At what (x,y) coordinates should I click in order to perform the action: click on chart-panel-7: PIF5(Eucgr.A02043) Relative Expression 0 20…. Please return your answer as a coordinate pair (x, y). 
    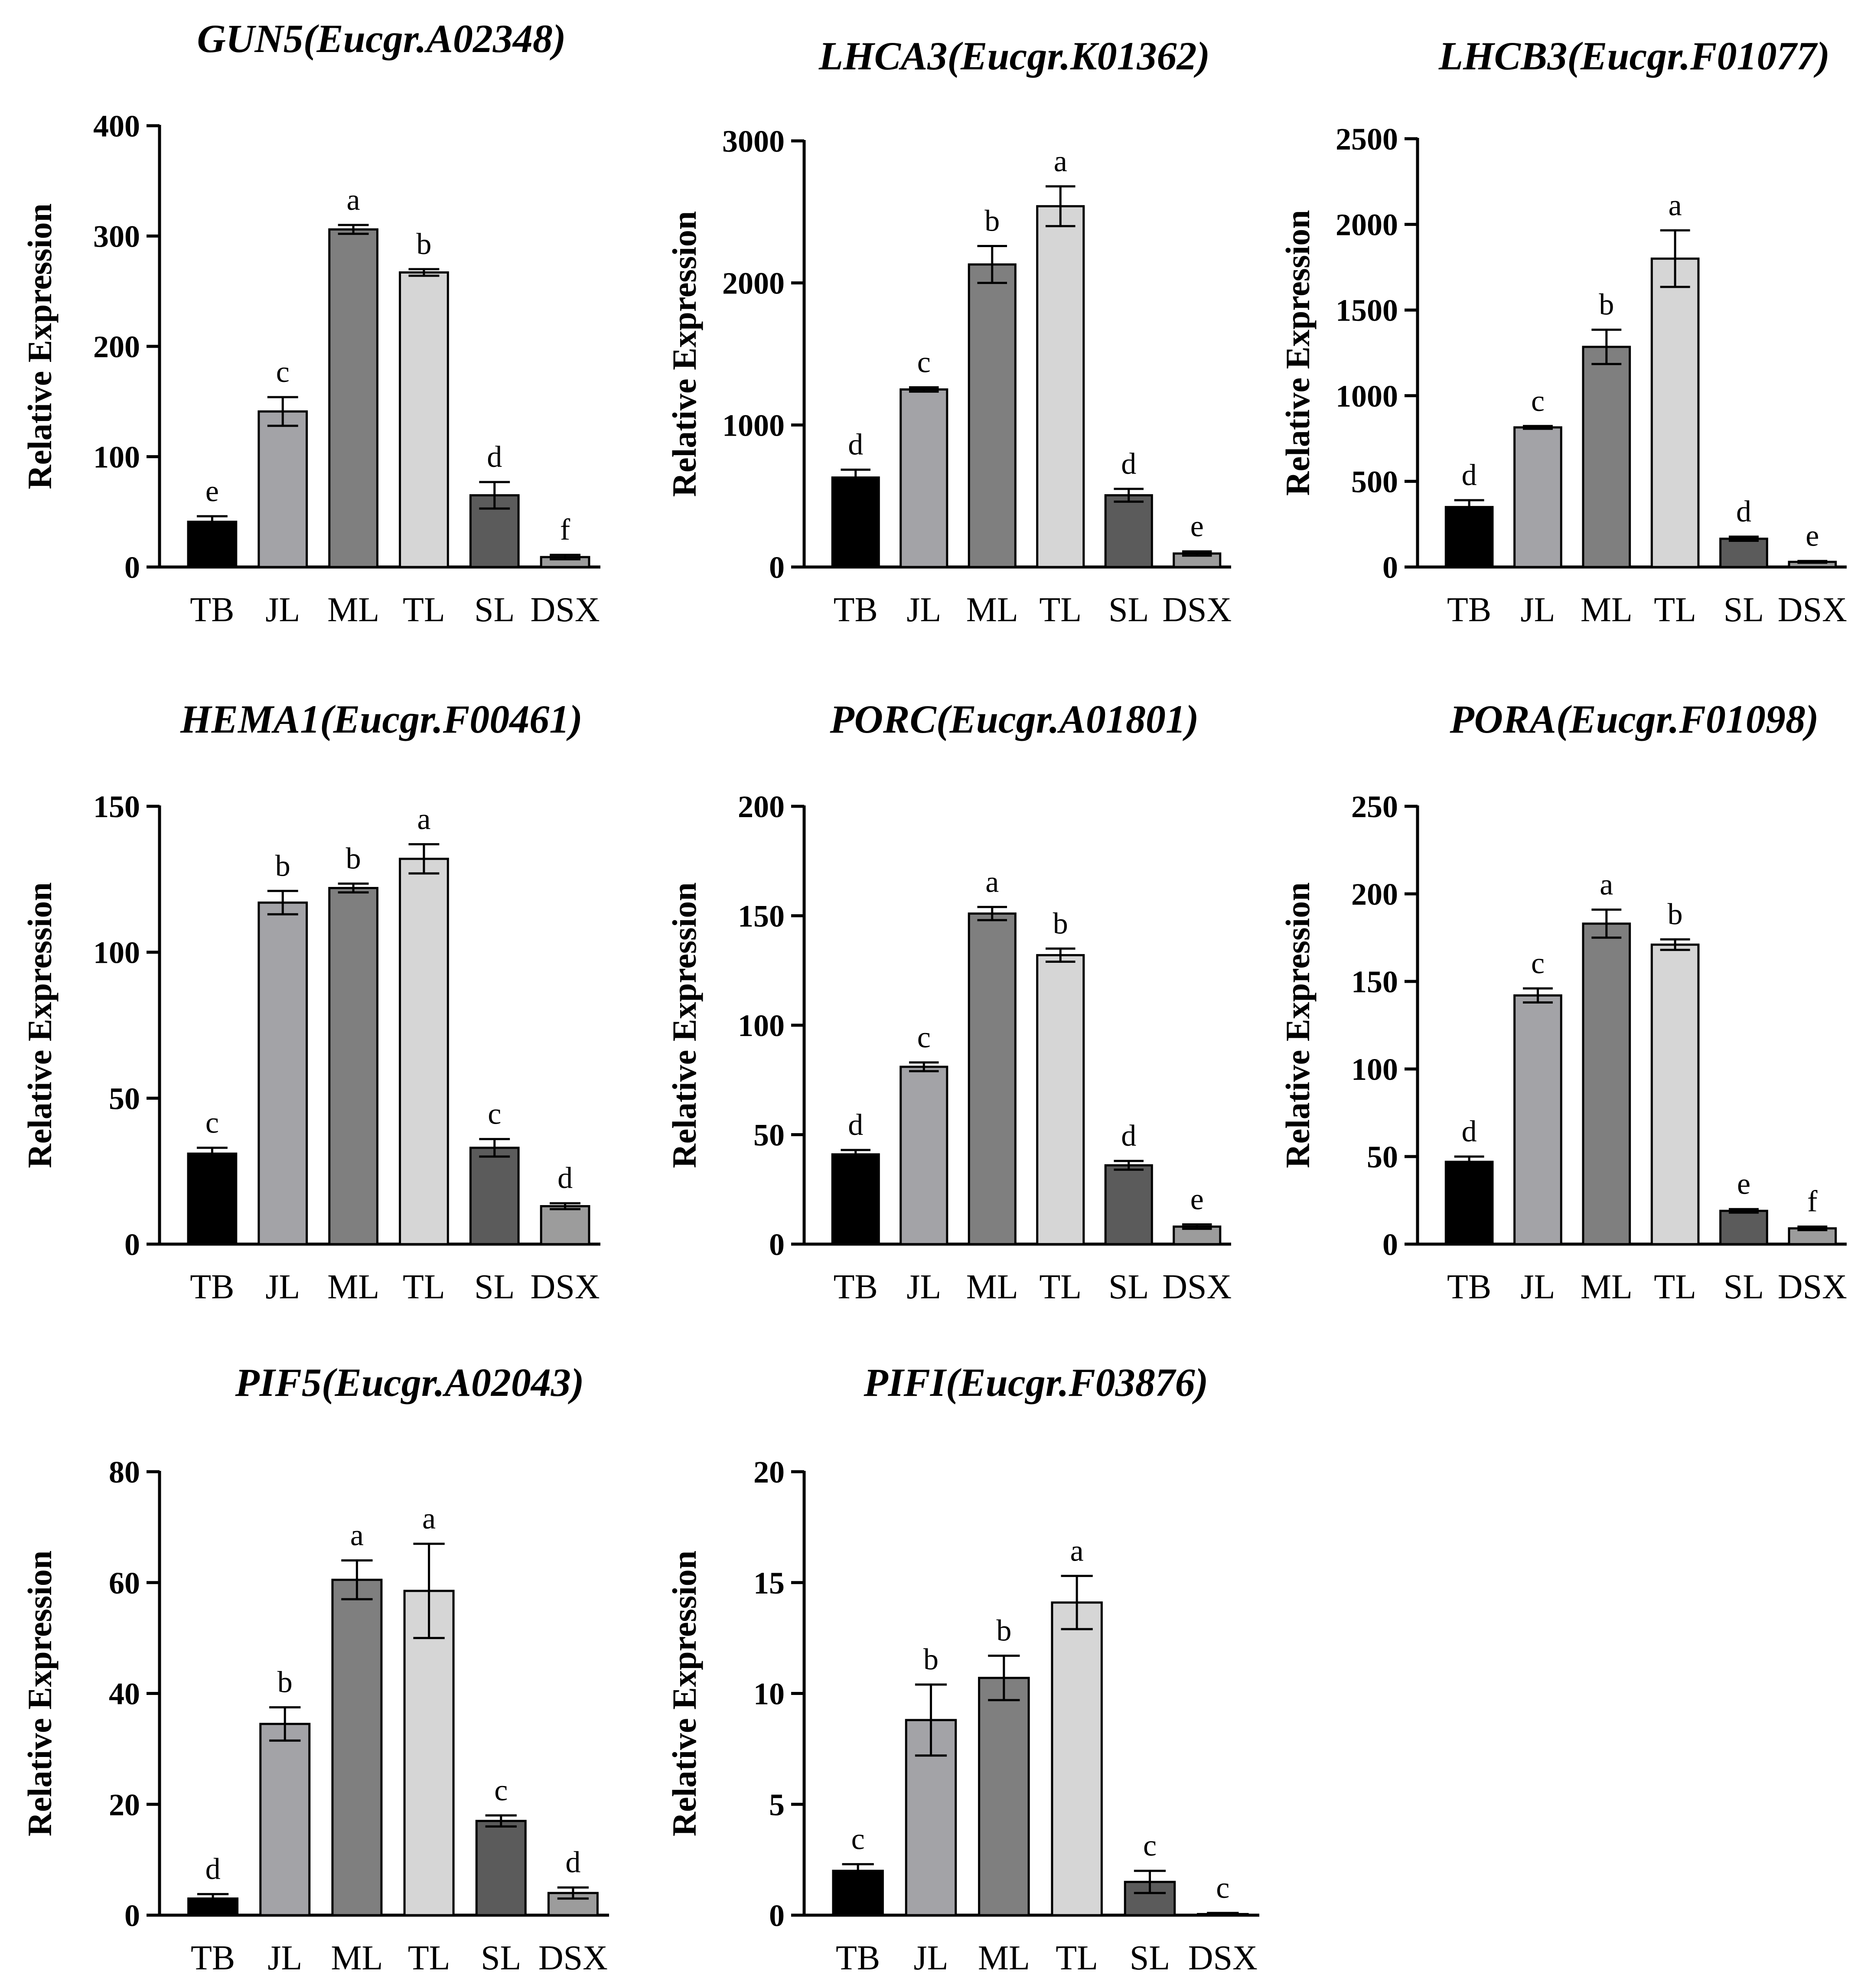
    Looking at the image, I should click on (315, 1668).